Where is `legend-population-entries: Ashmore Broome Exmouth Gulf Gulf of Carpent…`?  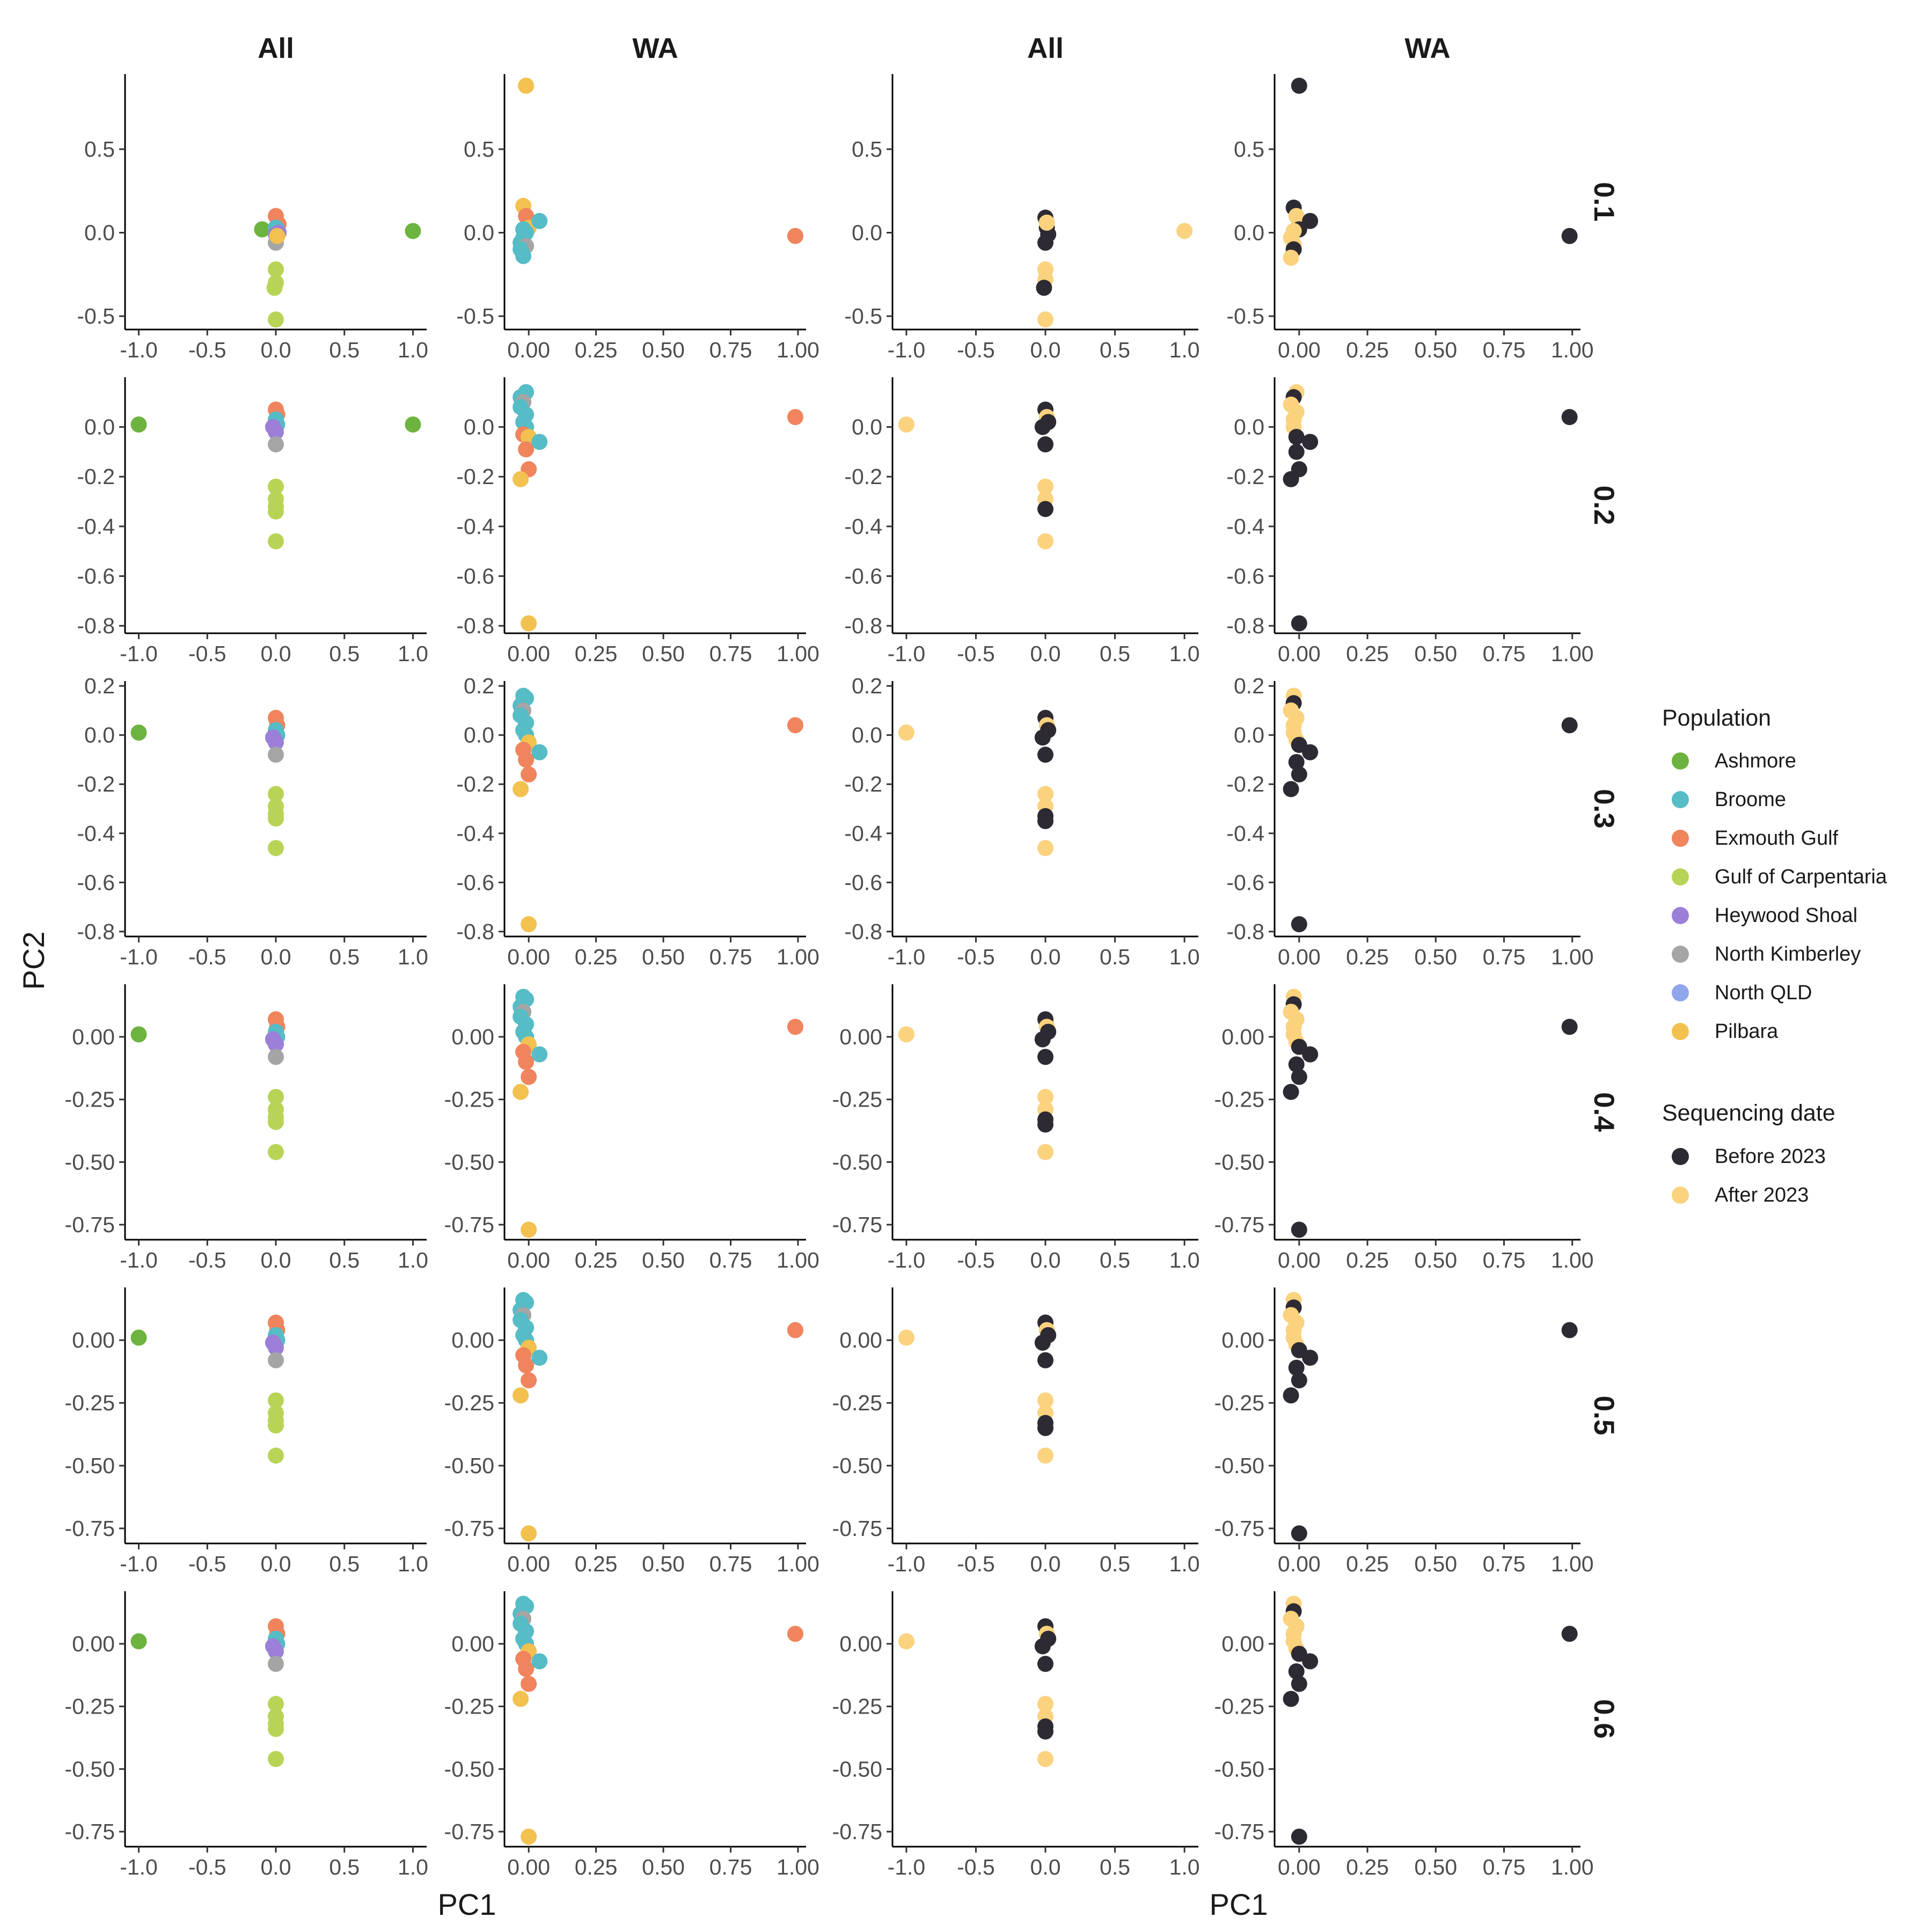
legend-population-entries: Ashmore Broome Exmouth Gulf Gulf of Carpent… is located at coordinates (1779, 896).